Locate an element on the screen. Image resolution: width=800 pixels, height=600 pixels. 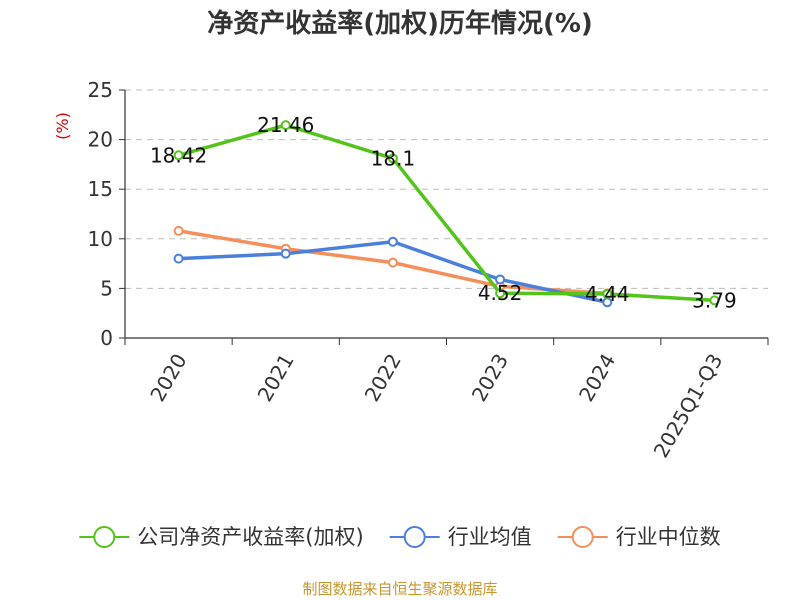
source-note: 制图数据来自恒生聚源数据库 is located at coordinates (399, 589).